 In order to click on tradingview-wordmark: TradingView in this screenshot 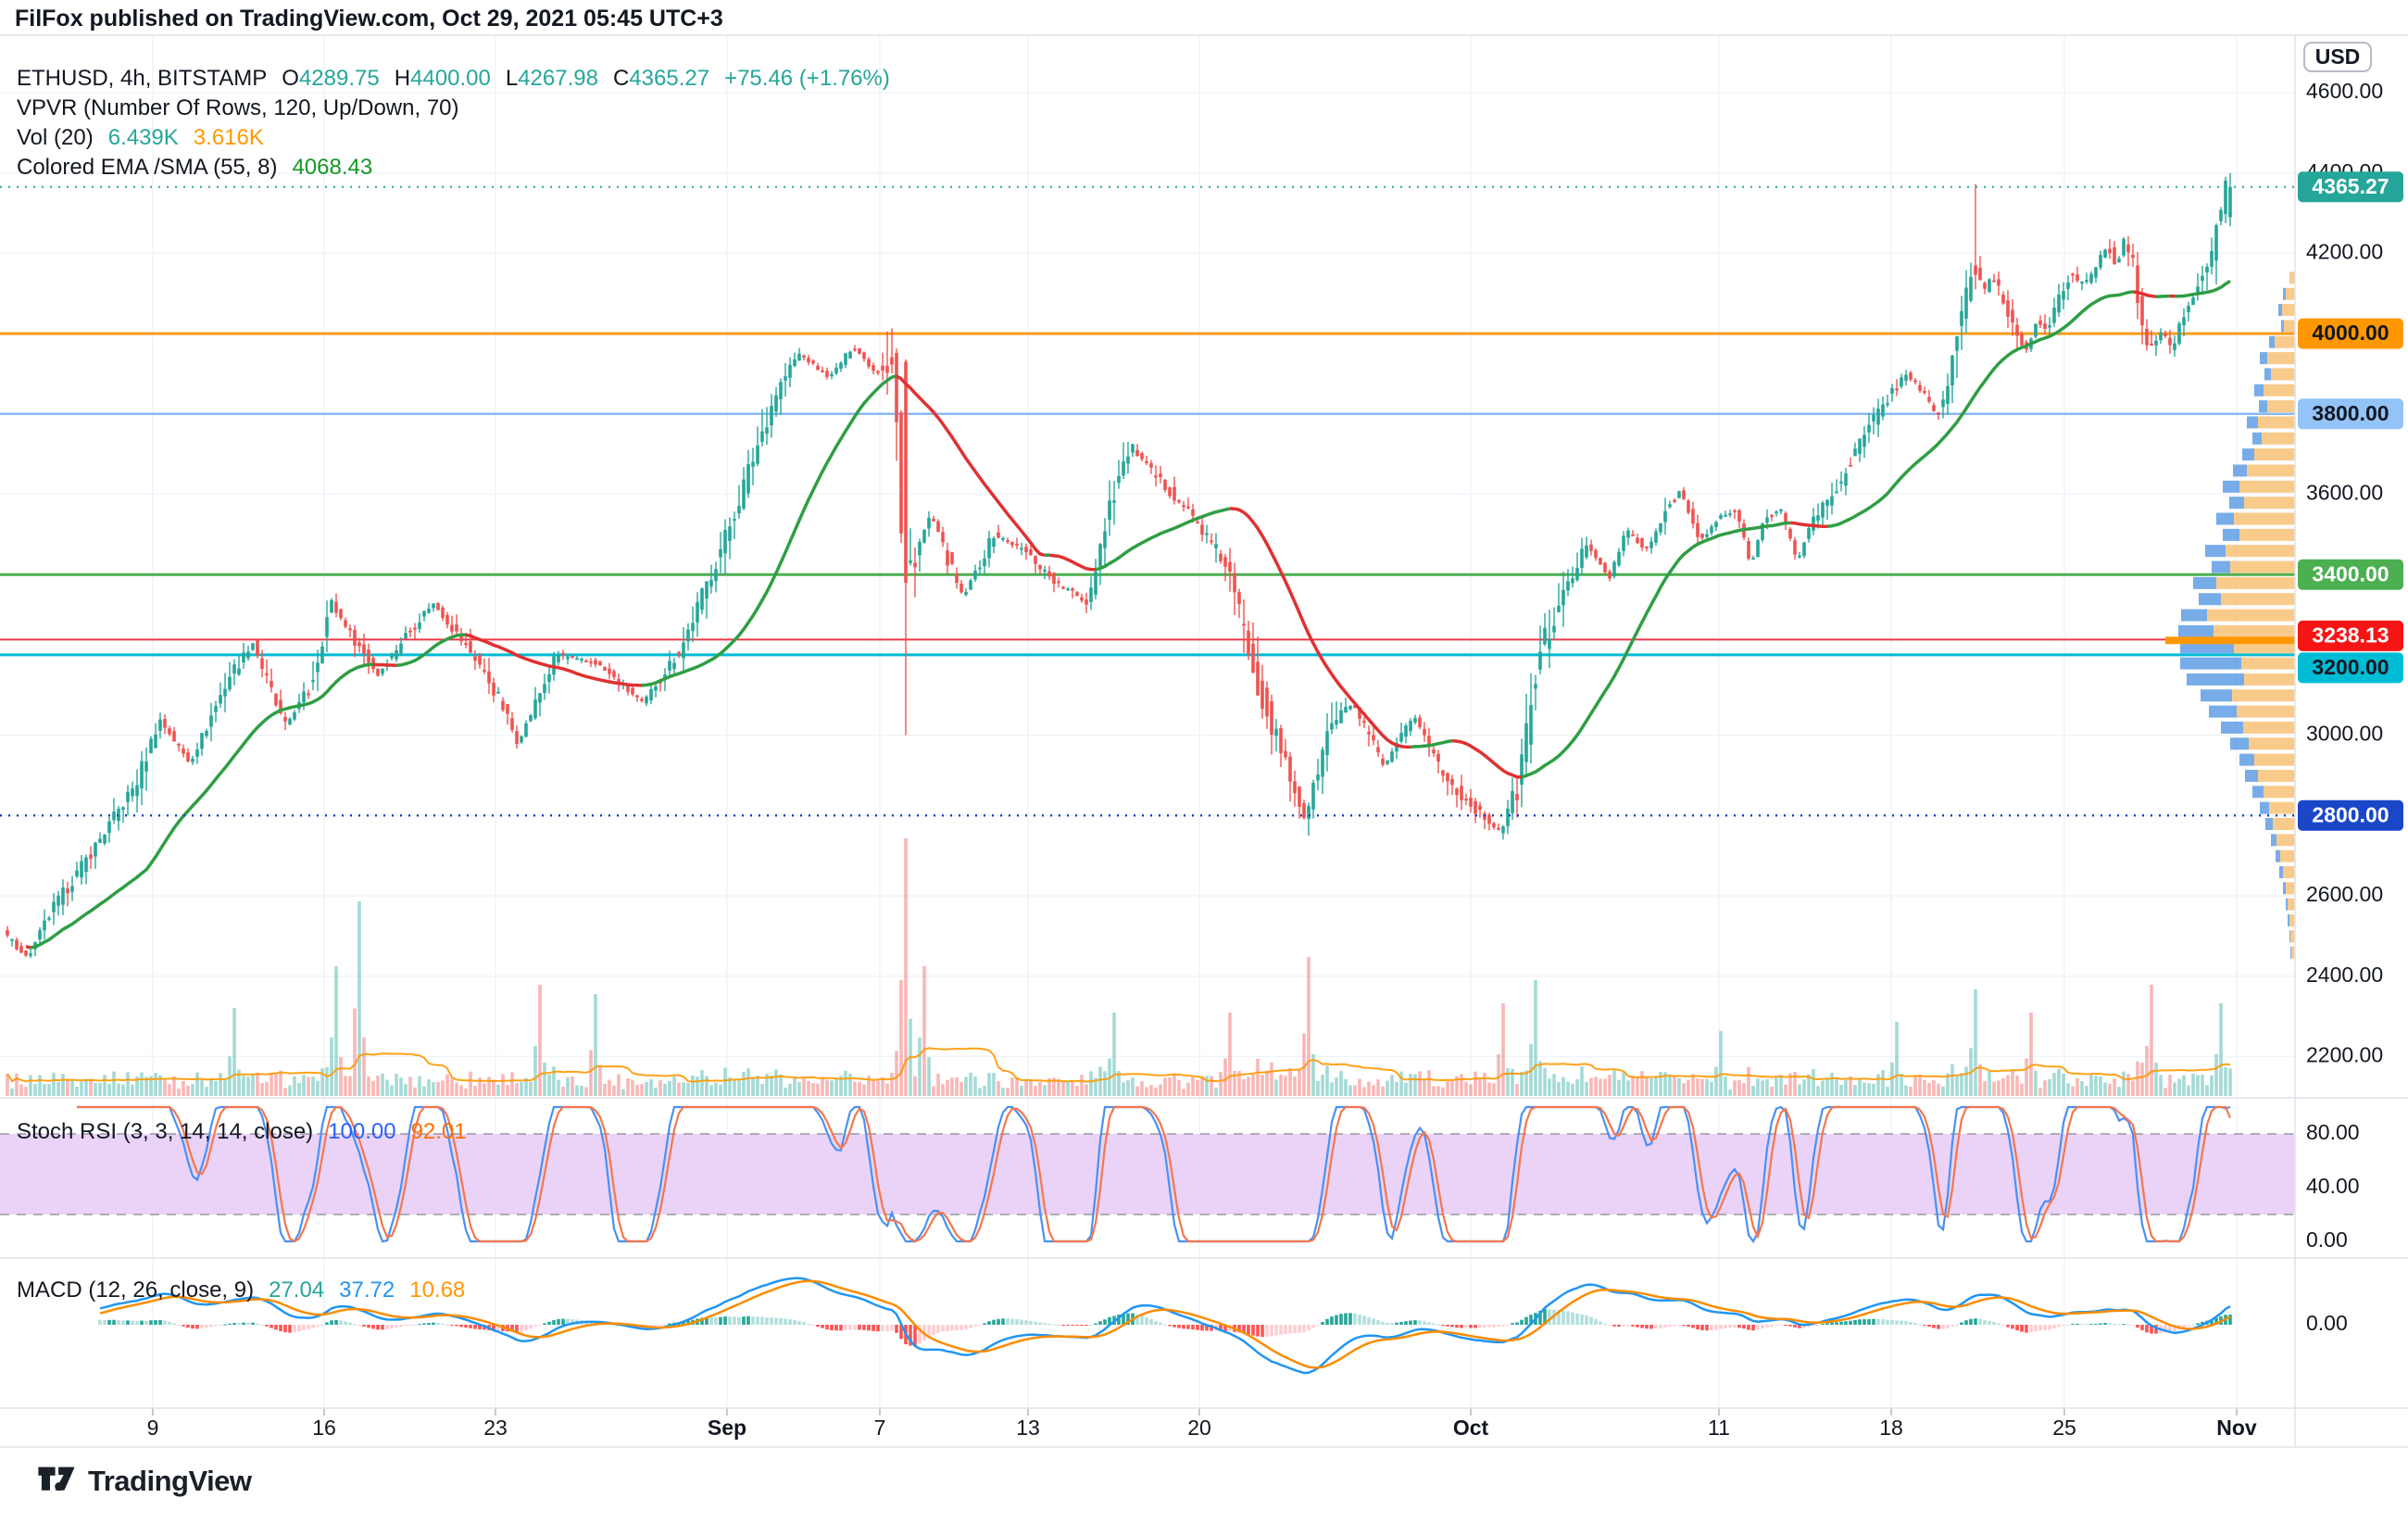, I will do `click(170, 1481)`.